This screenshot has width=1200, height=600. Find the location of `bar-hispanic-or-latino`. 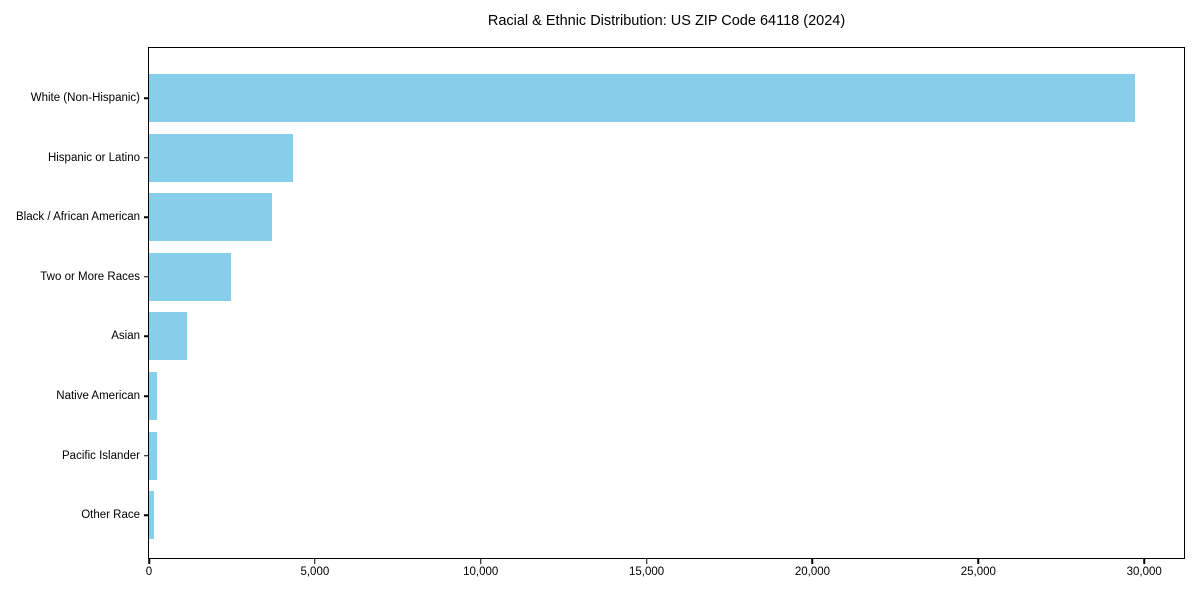

bar-hispanic-or-latino is located at coordinates (221, 157).